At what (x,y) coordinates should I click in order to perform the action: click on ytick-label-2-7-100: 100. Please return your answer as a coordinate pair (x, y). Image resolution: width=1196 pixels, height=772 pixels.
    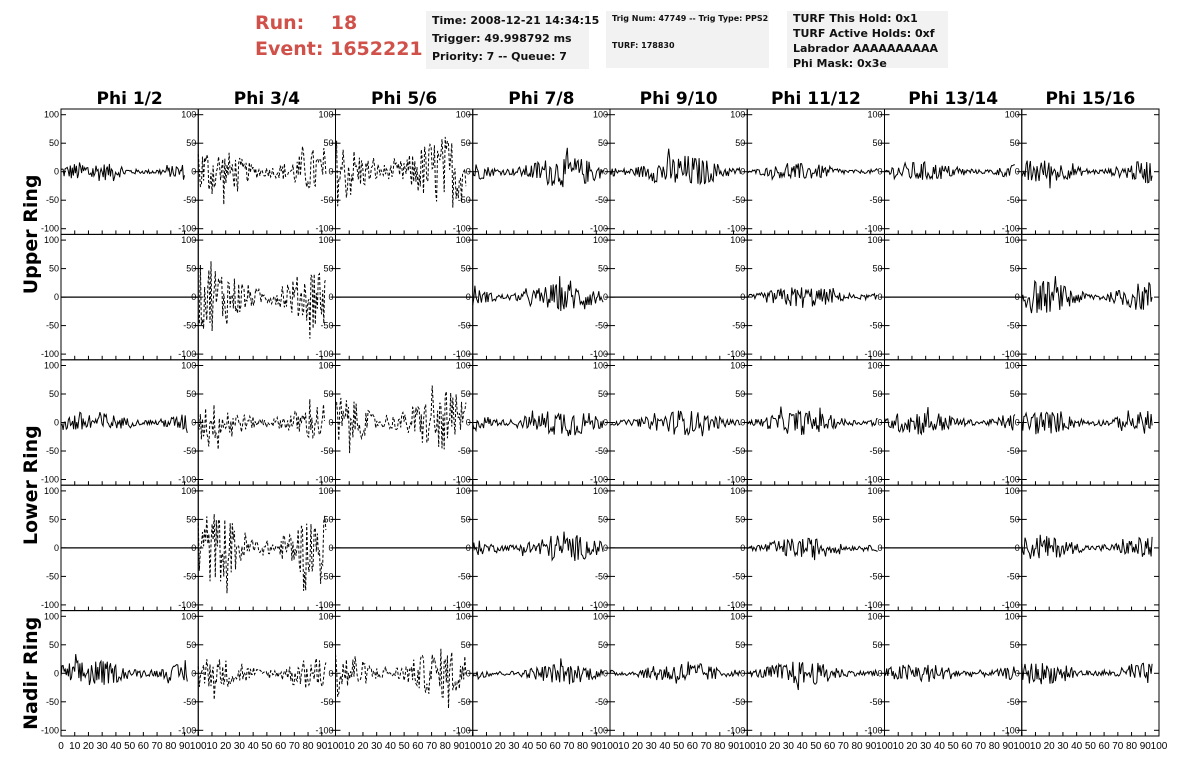
    Looking at the image, I should click on (1012, 366).